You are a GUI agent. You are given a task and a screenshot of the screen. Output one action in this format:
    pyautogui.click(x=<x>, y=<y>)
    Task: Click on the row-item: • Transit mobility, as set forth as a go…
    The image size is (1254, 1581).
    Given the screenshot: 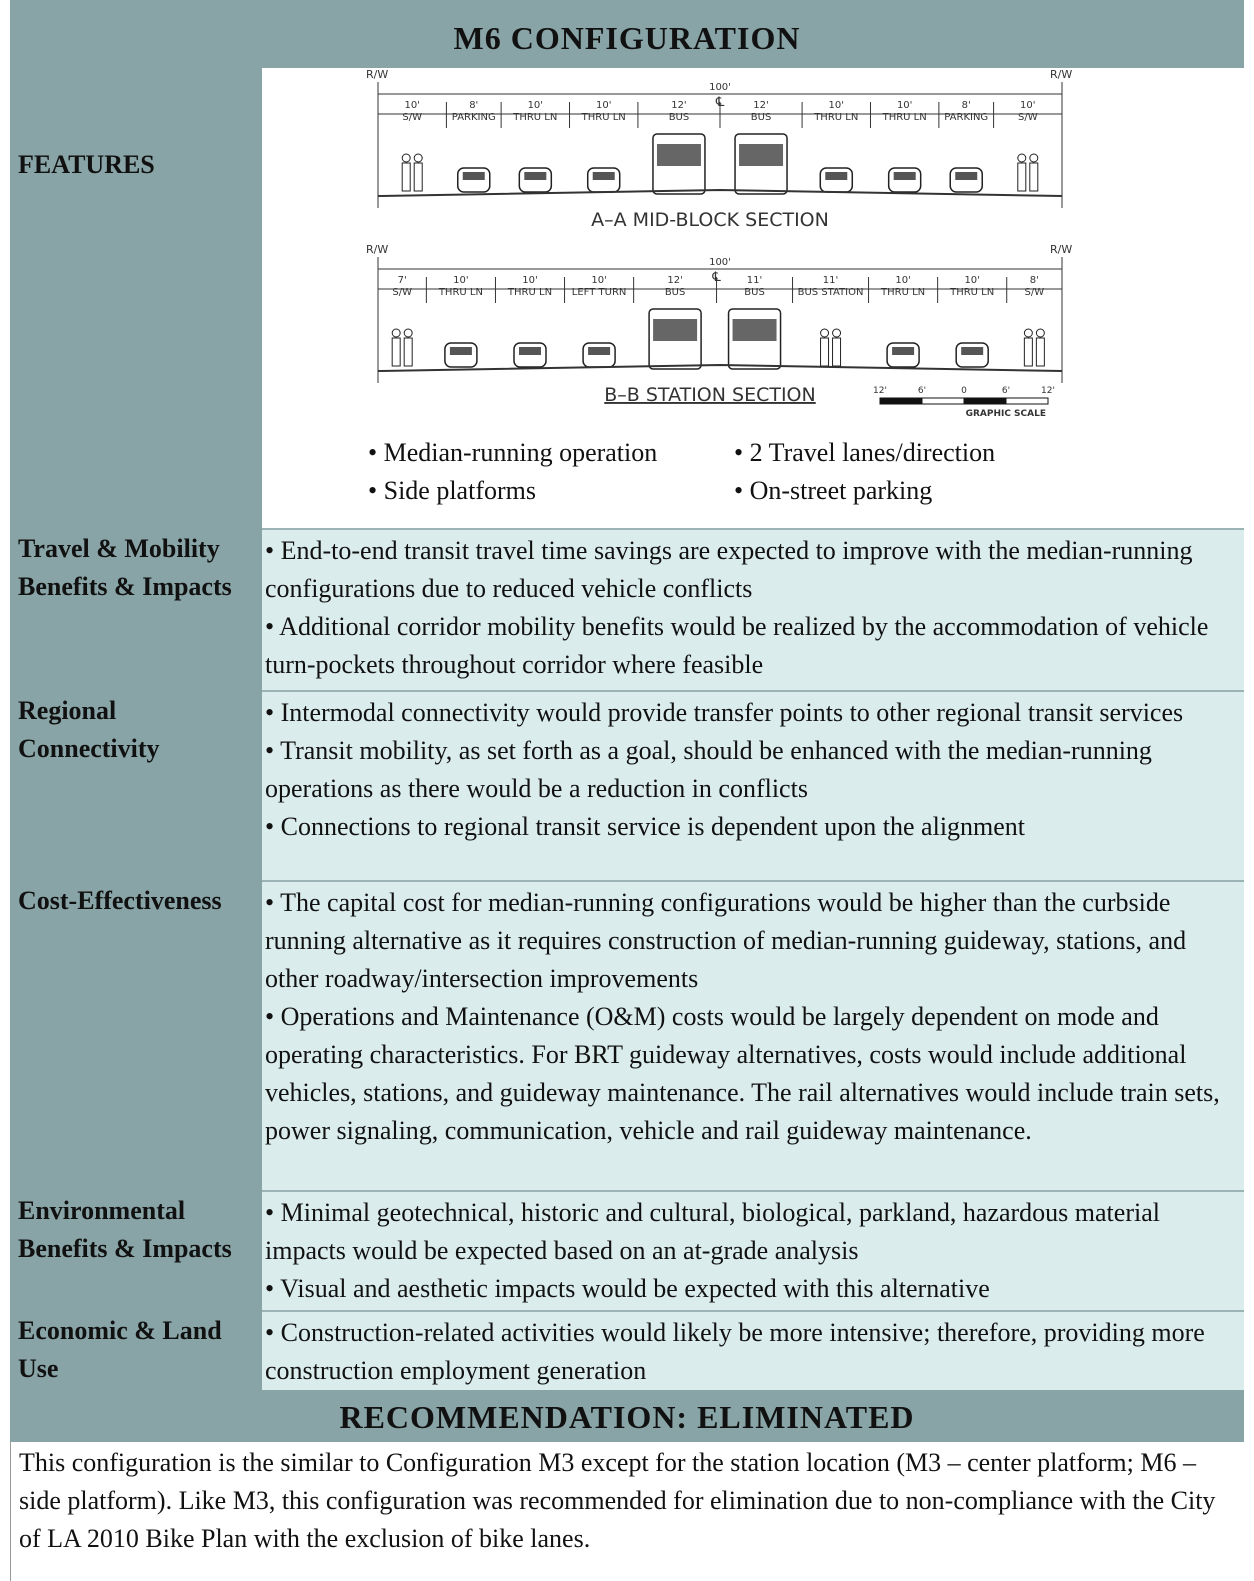 What is the action you would take?
    pyautogui.click(x=708, y=769)
    